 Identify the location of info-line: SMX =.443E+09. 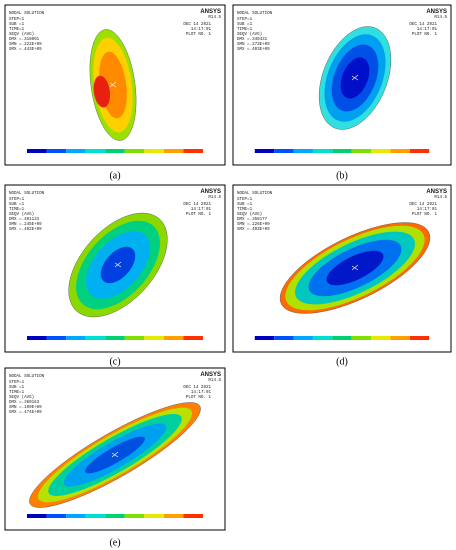
(25, 50).